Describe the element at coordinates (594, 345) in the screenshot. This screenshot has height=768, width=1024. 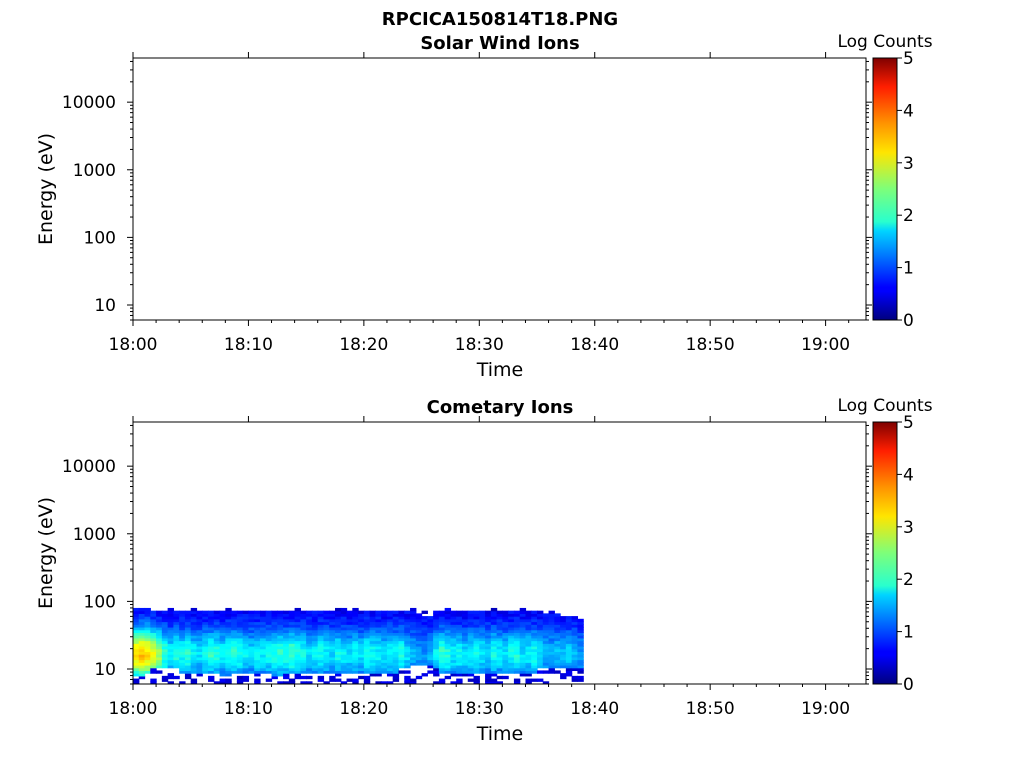
I see `x-tick-label: 18:40` at that location.